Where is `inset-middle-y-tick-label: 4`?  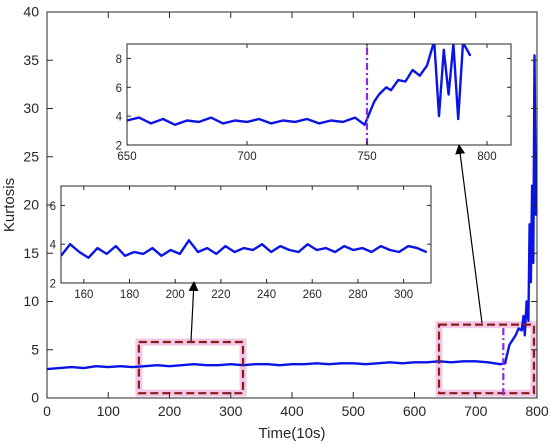
inset-middle-y-tick-label: 4 is located at coordinates (53, 246).